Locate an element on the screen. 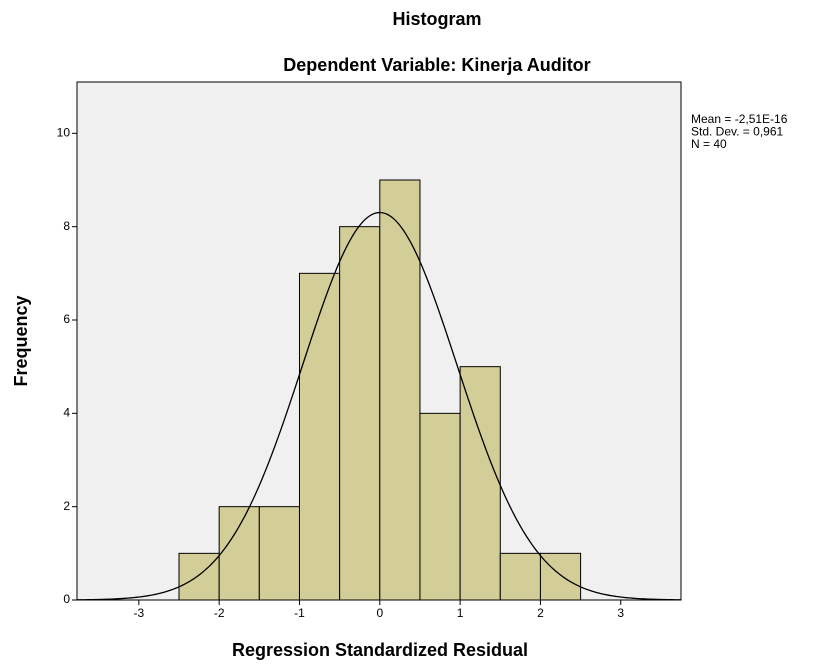 Image resolution: width=821 pixels, height=665 pixels. x-tick-label: -1 is located at coordinates (299, 613).